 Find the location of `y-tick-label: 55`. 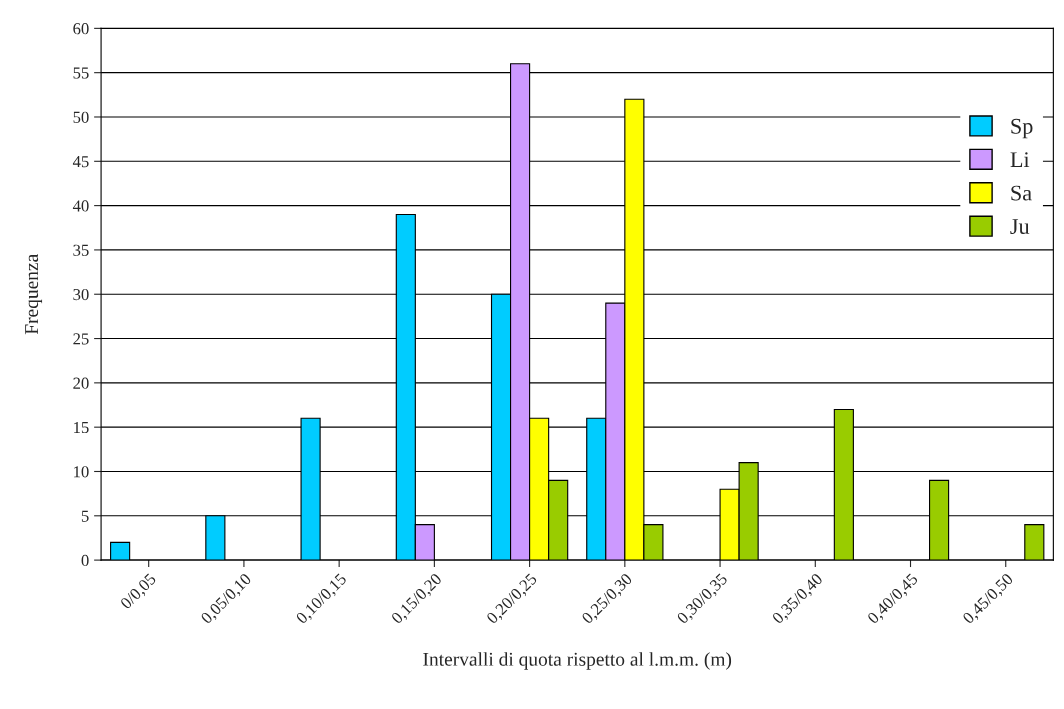

y-tick-label: 55 is located at coordinates (81, 73).